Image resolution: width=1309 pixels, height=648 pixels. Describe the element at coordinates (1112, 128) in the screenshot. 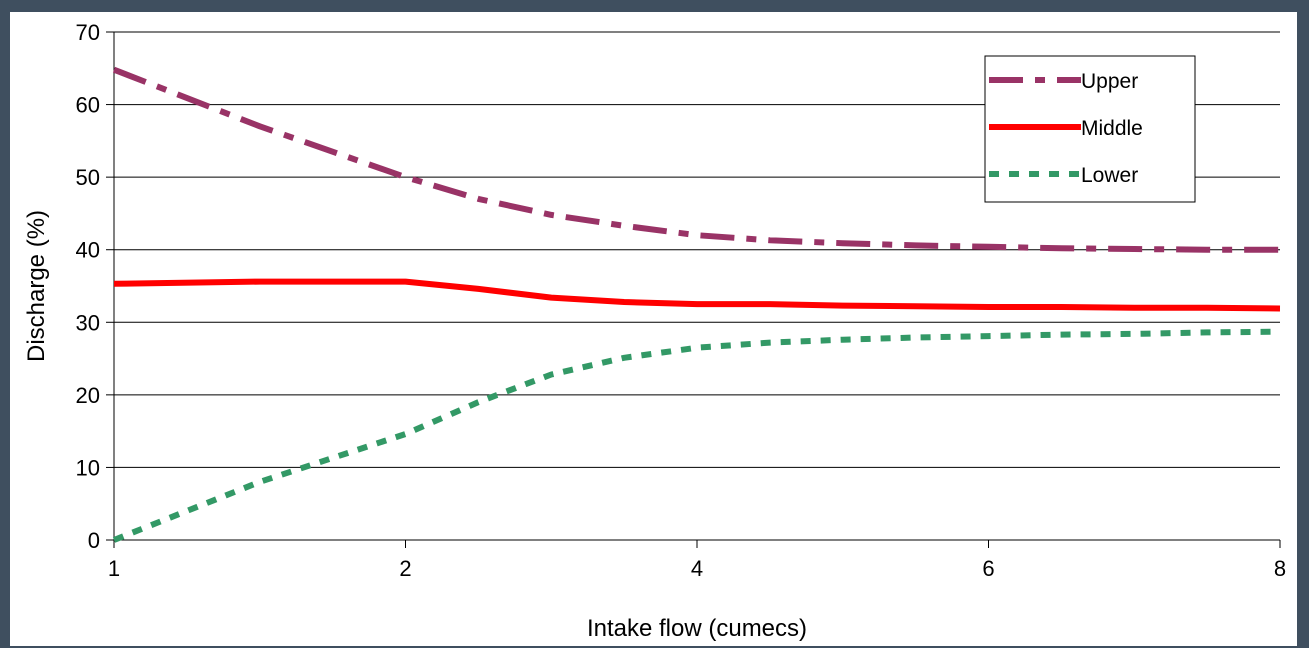

I see `legend-label-middle: Middle` at that location.